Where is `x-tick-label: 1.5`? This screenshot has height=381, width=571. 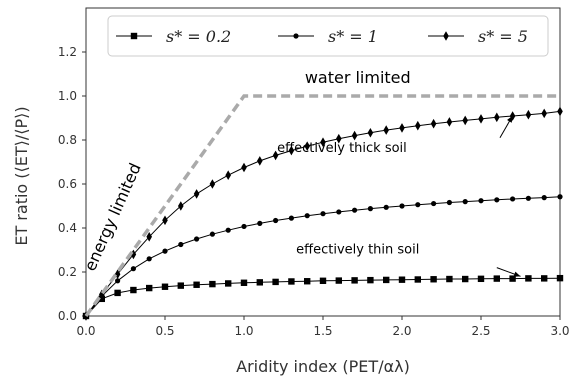 x-tick-label: 1.5 is located at coordinates (322, 331).